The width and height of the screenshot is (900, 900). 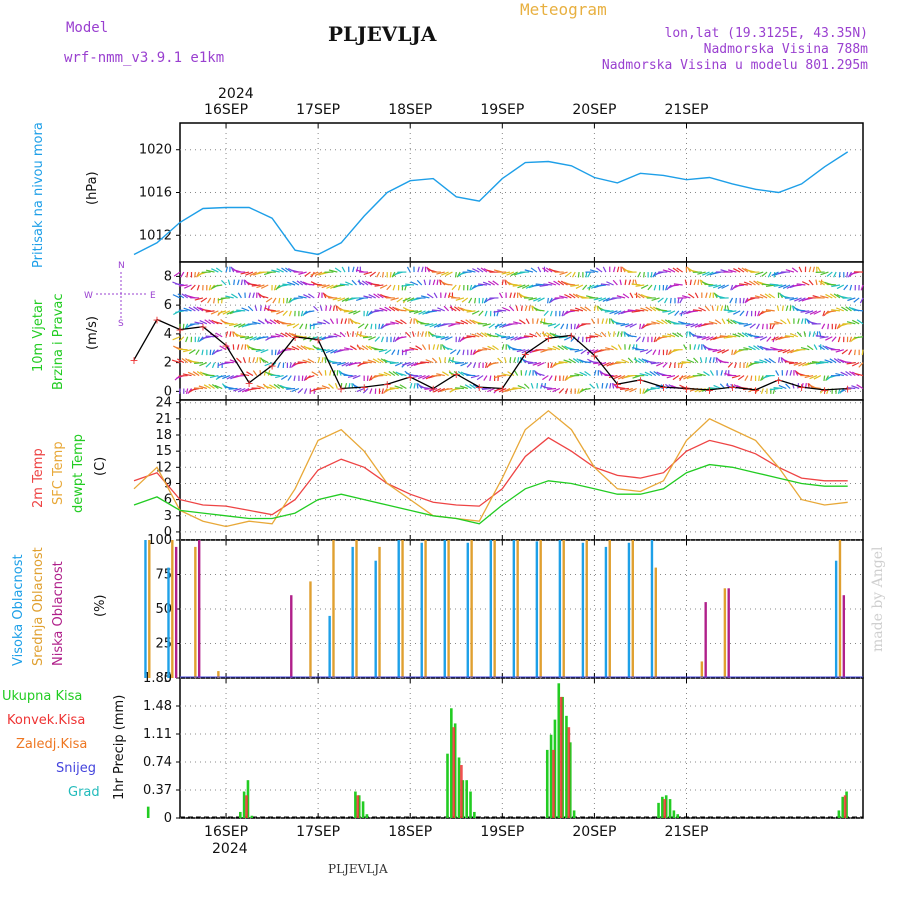 I want to click on sfc-legend: SFC Temp, so click(x=58, y=473).